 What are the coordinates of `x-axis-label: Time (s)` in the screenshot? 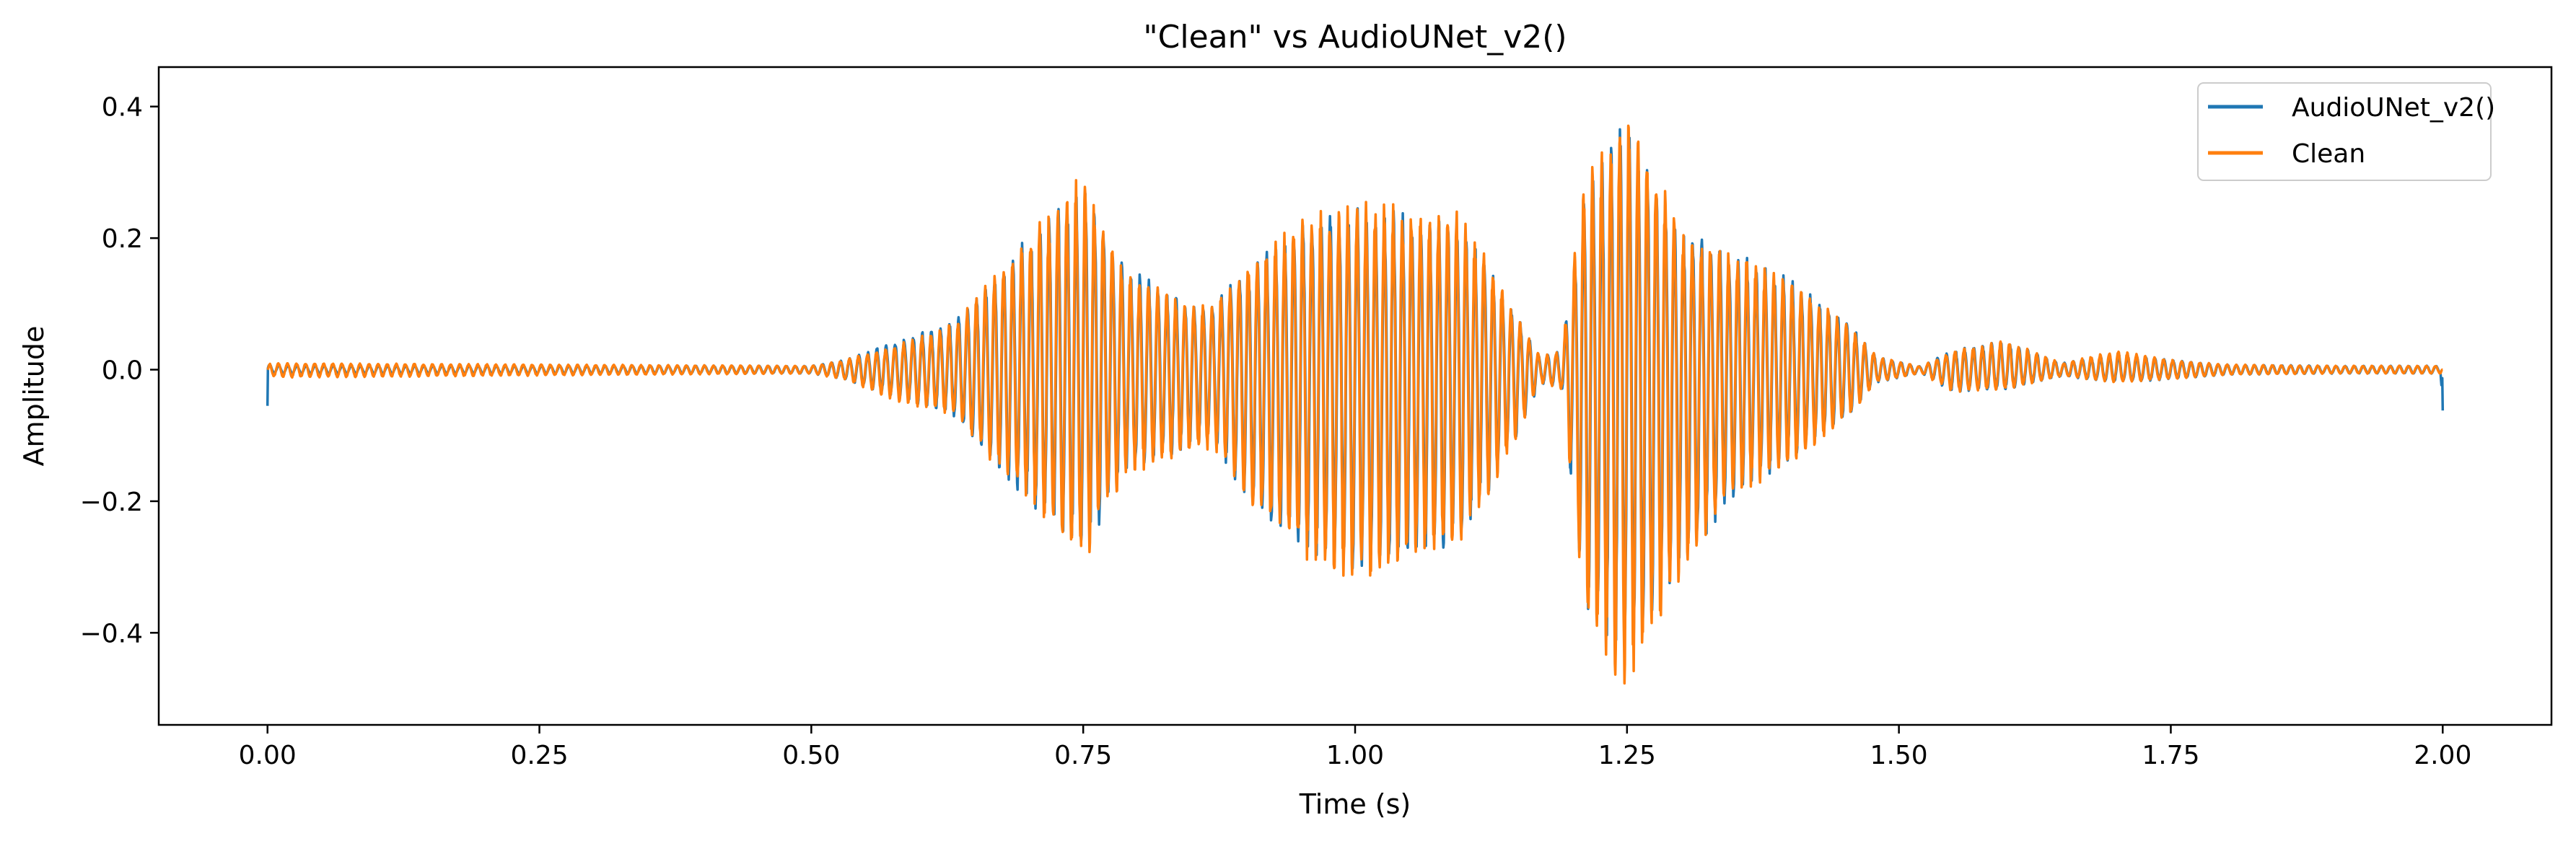 It's located at (1355, 804).